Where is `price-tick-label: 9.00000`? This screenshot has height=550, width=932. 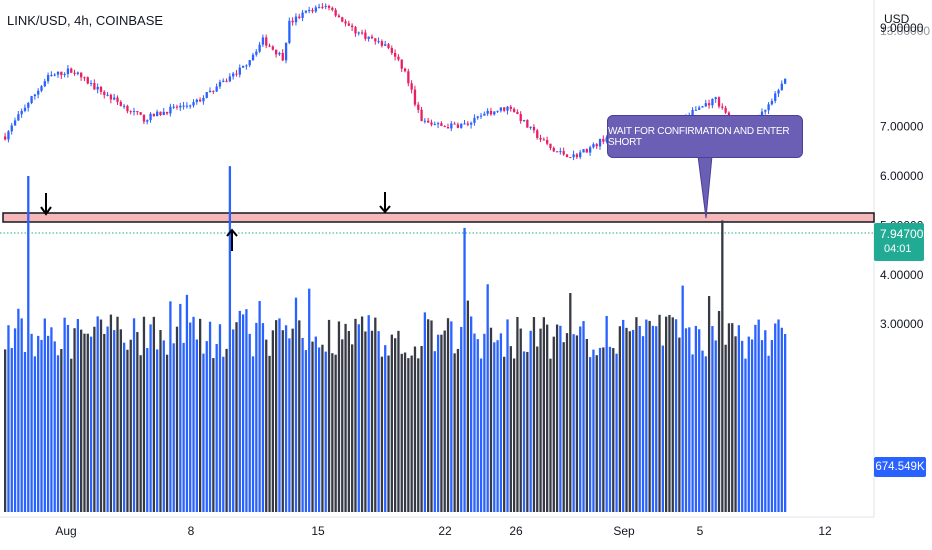 price-tick-label: 9.00000 is located at coordinates (902, 28).